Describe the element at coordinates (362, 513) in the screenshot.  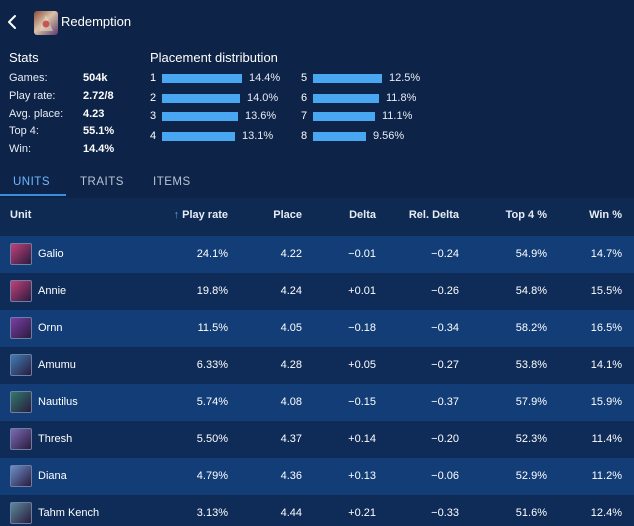
I see `cell-delta: +0.21` at that location.